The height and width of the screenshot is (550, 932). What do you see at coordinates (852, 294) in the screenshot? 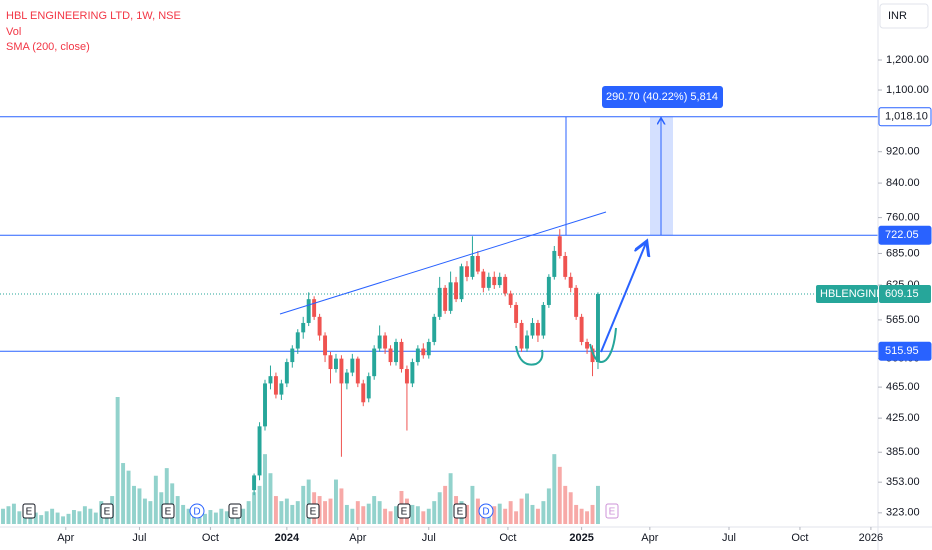
I see `symbol-label: HBLENGINE` at bounding box center [852, 294].